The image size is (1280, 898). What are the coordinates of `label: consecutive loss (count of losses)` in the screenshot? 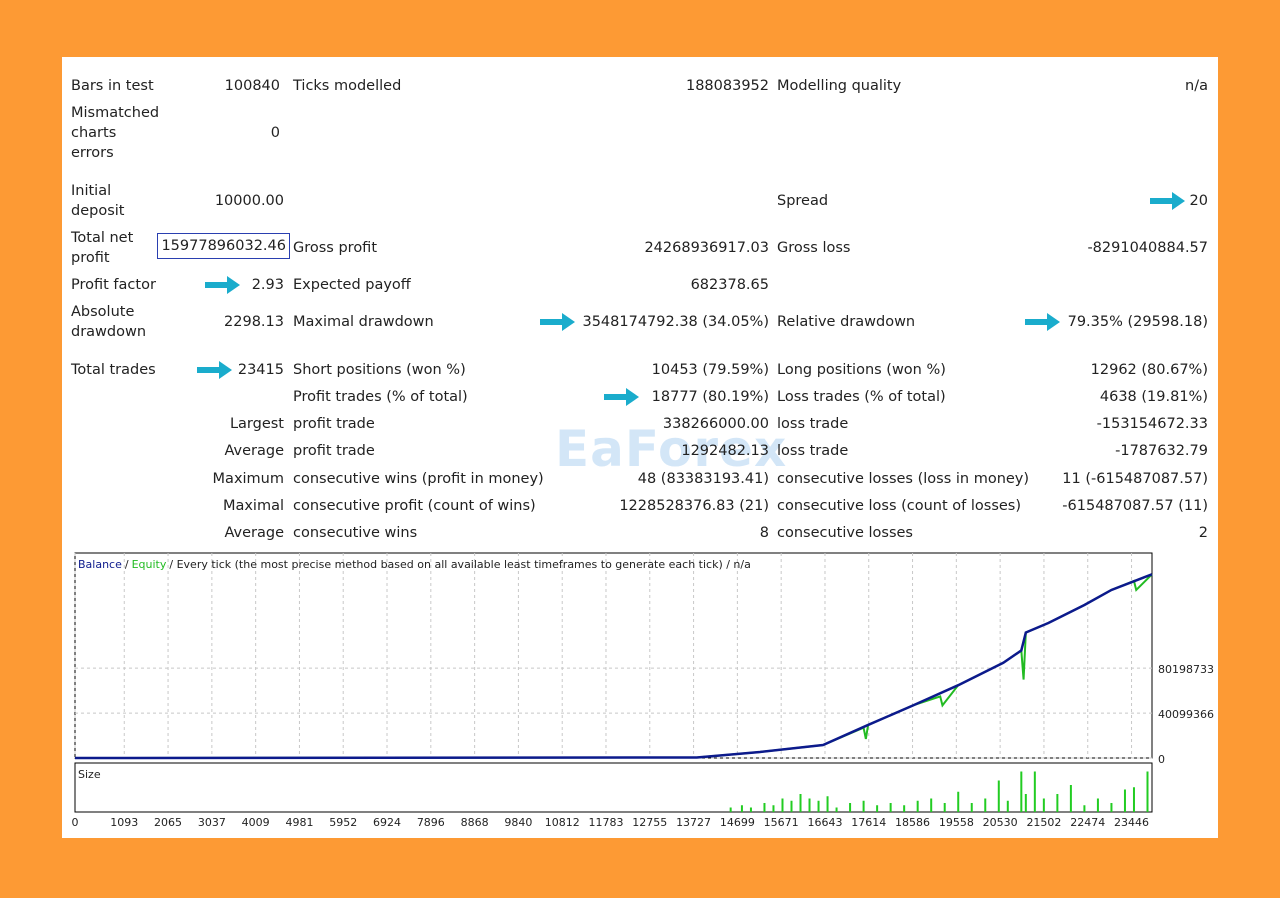 It's located at (899, 506).